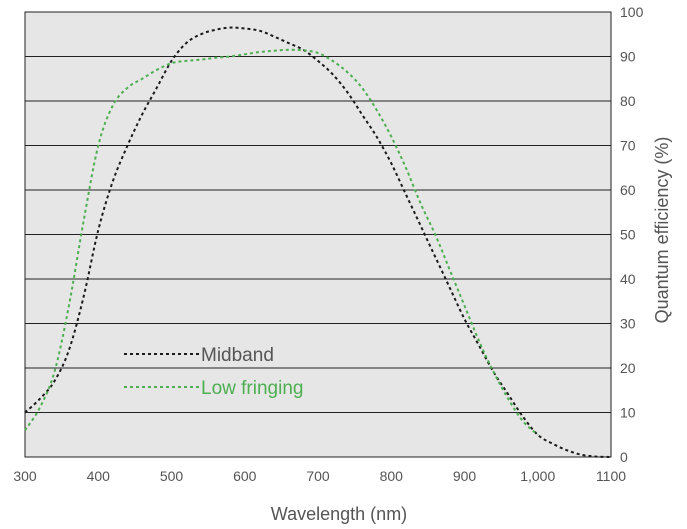 Image resolution: width=687 pixels, height=529 pixels. I want to click on y-tick-label: 30, so click(628, 324).